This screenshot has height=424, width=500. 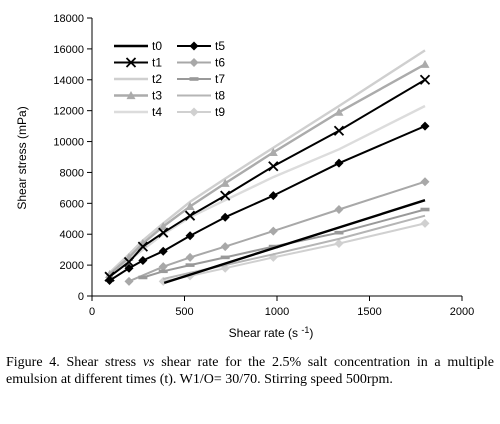 What do you see at coordinates (220, 112) in the screenshot?
I see `legend-label-t9: t9` at bounding box center [220, 112].